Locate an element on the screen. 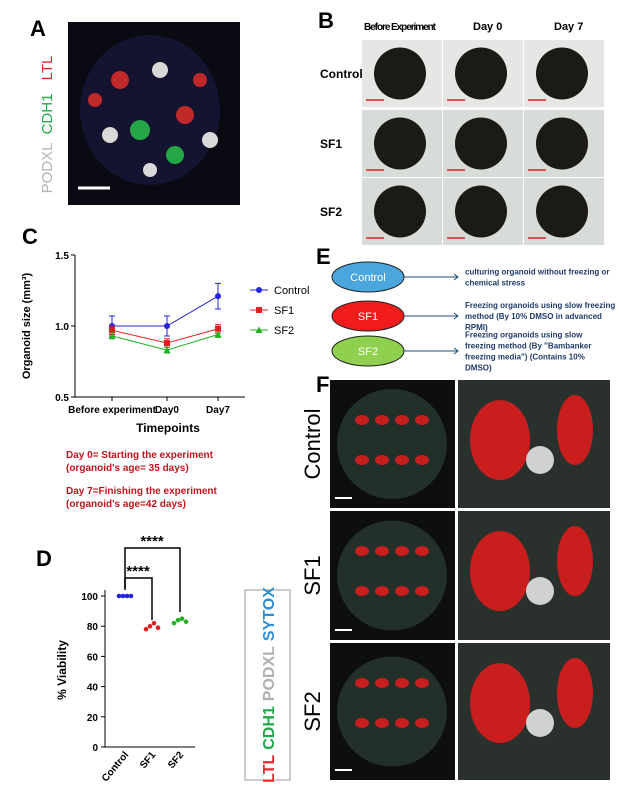 The width and height of the screenshot is (619, 799). panel-label: D is located at coordinates (44, 558).